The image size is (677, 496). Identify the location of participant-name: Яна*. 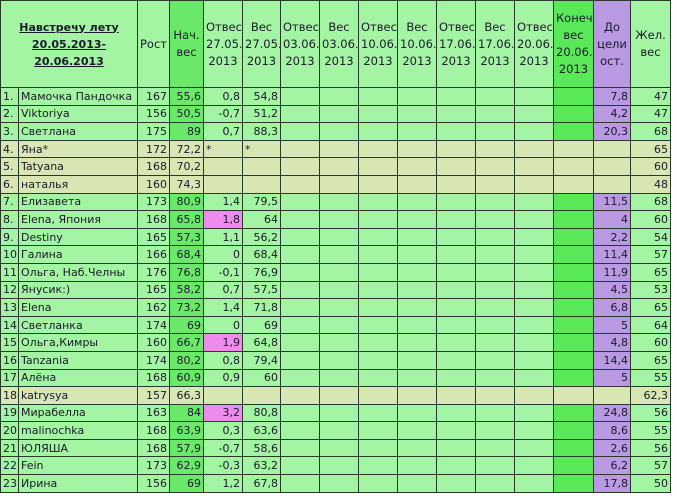
(78, 149).